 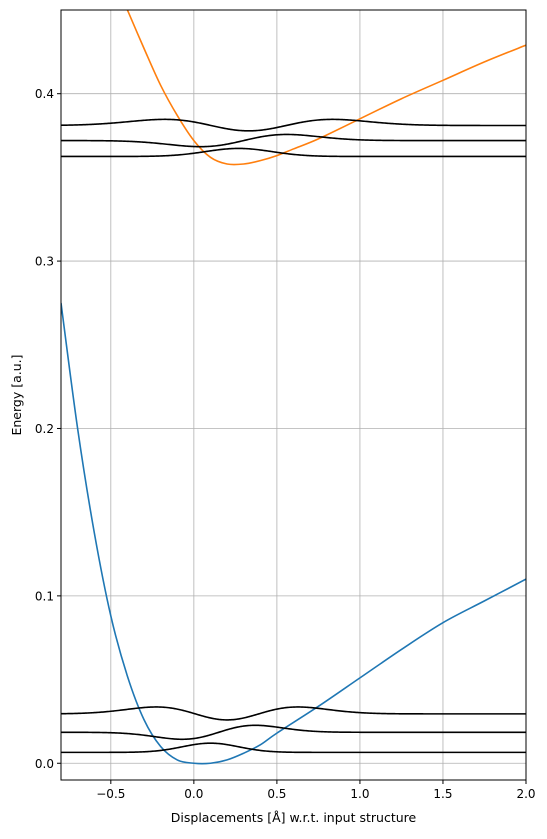 What do you see at coordinates (359, 794) in the screenshot?
I see `x-tick-label: 1.0` at bounding box center [359, 794].